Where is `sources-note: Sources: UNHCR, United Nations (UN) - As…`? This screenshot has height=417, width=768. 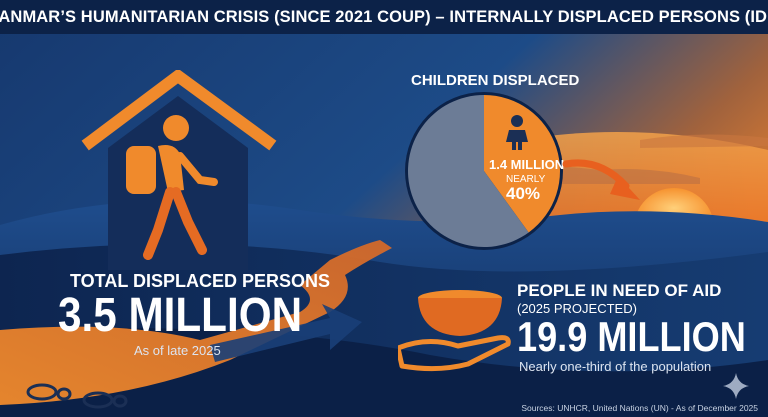
sources-note: Sources: UNHCR, United Nations (UN) - As… is located at coordinates (639, 408).